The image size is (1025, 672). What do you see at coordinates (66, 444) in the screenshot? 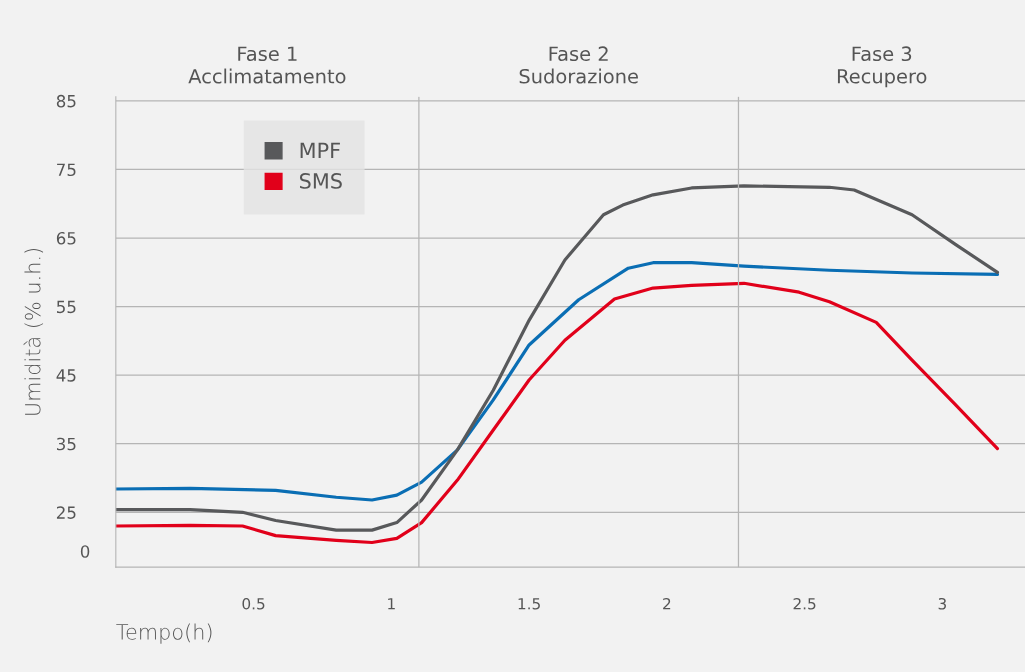
I see `y-tick-label: 35` at bounding box center [66, 444].